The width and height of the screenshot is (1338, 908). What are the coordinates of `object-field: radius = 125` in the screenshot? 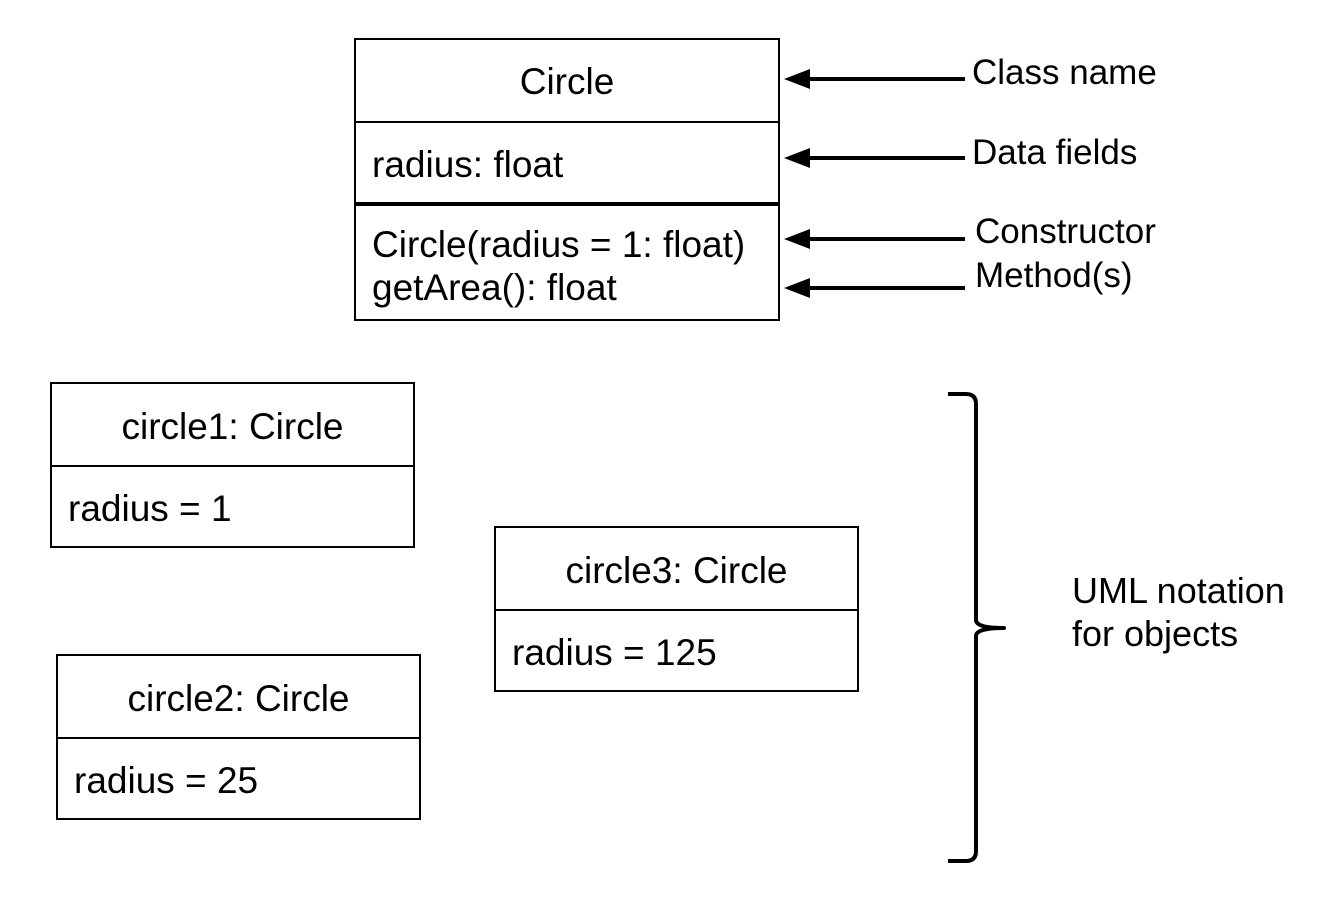 It's located at (614, 652).